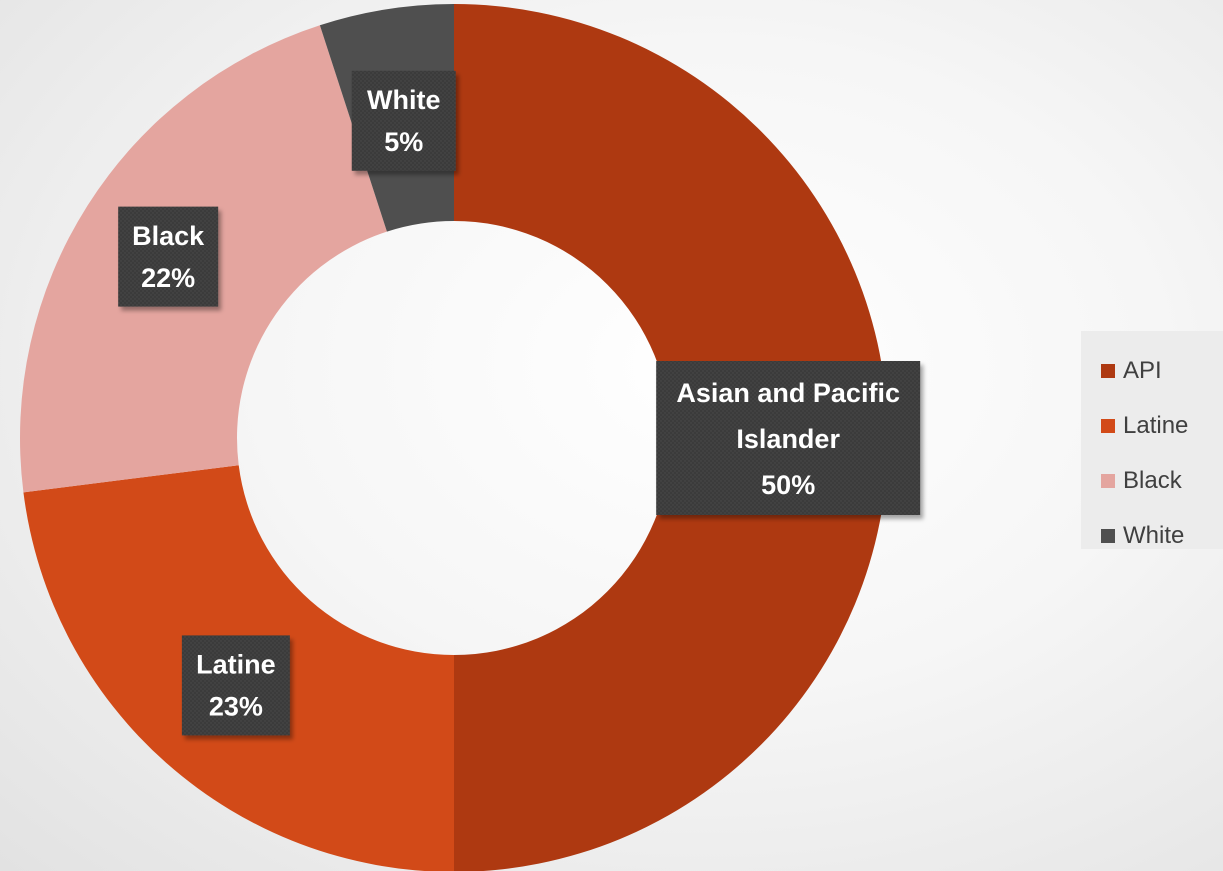  Describe the element at coordinates (404, 100) in the screenshot. I see `data-label-name: White` at that location.